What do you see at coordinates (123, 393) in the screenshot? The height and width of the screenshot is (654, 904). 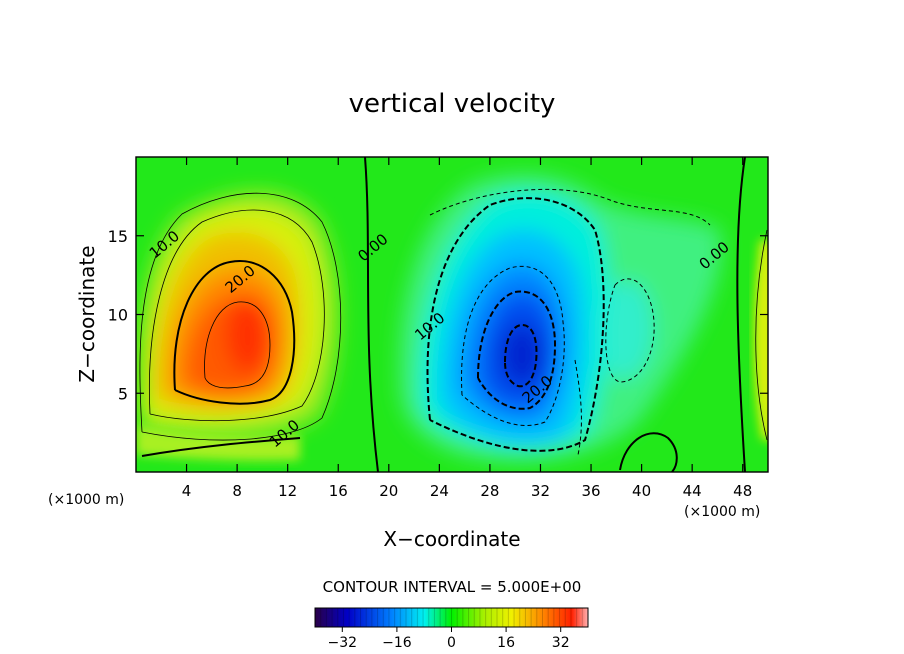 I see `y-tick-label: 5` at bounding box center [123, 393].